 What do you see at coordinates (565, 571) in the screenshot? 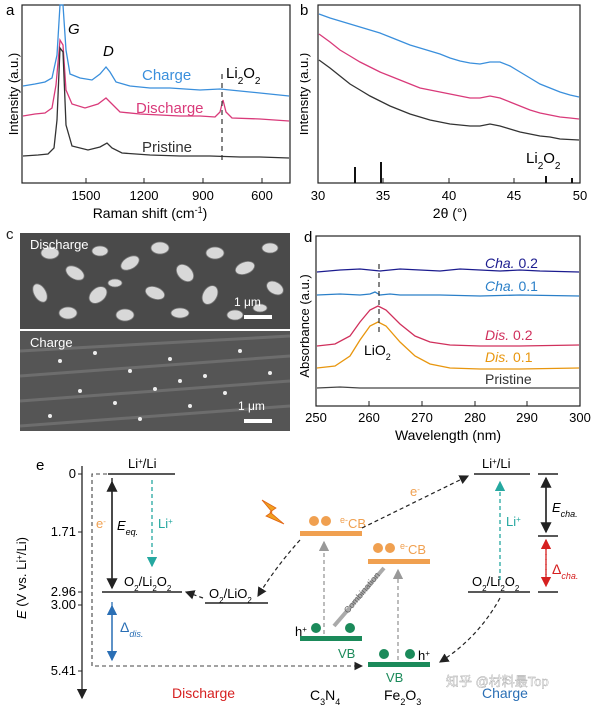
I see `label-delta-cha: Δcha.` at bounding box center [565, 571].